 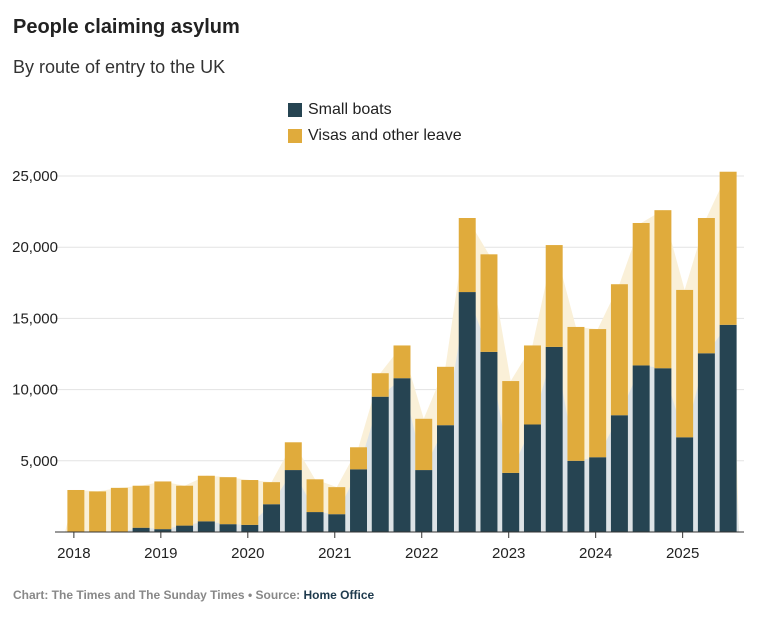 What do you see at coordinates (295, 110) in the screenshot?
I see `legend-swatch-small-boats` at bounding box center [295, 110].